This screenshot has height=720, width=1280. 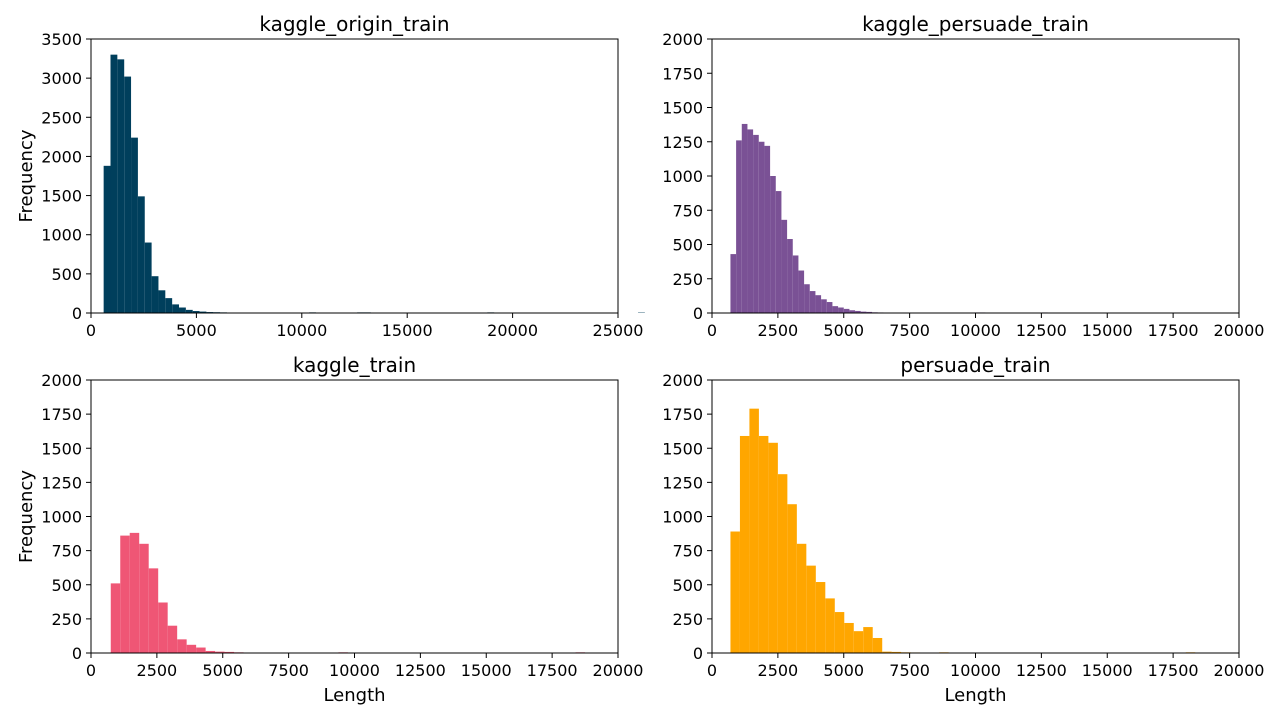 What do you see at coordinates (618, 330) in the screenshot?
I see `x-tick-label: 25000` at bounding box center [618, 330].